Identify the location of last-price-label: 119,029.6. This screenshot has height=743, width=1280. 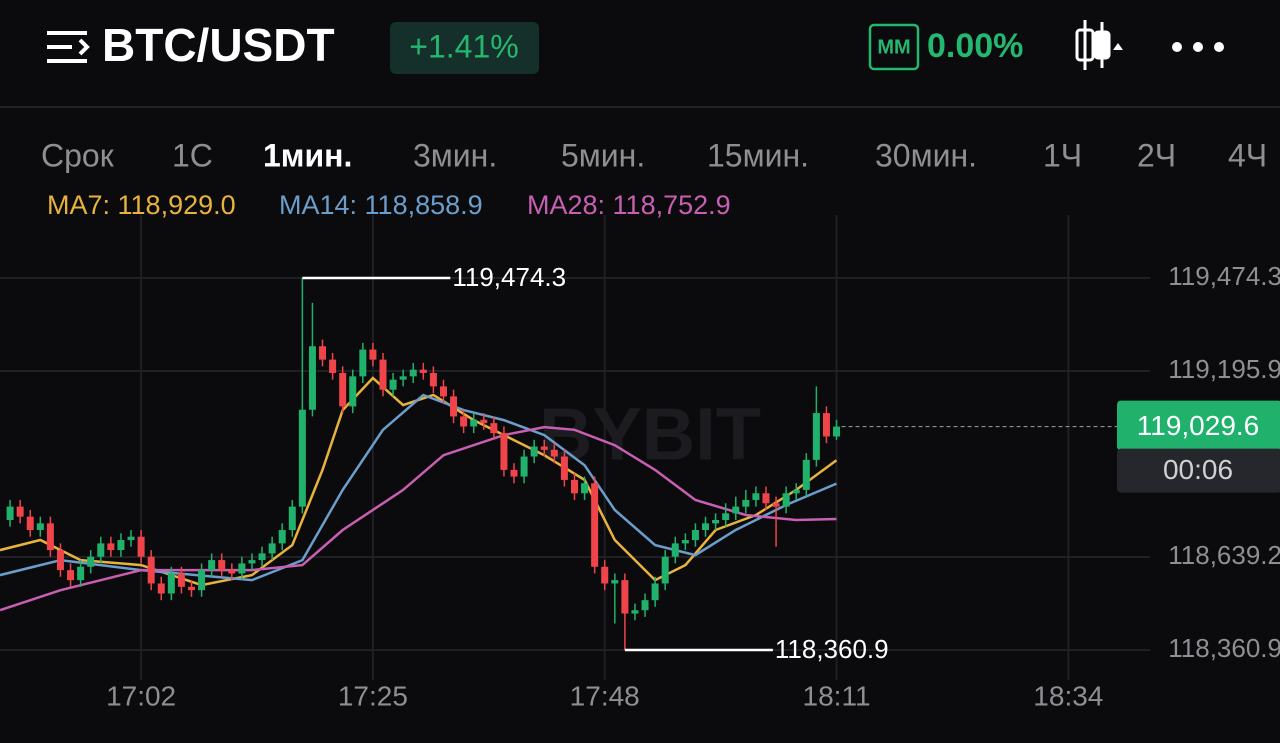
(1198, 425).